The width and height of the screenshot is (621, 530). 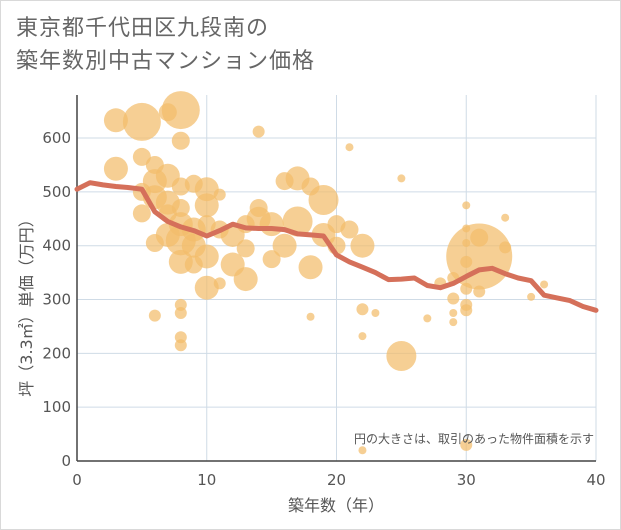 What do you see at coordinates (26, 303) in the screenshot?
I see `y-axis-label: 坪（3.3㎡）単価（万円）` at bounding box center [26, 303].